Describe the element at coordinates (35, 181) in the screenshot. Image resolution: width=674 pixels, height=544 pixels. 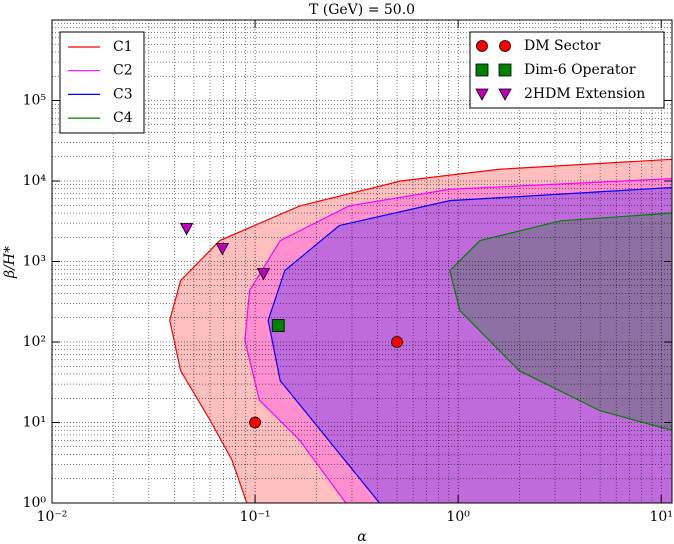
I see `y-tick-label: 10⁴` at that location.